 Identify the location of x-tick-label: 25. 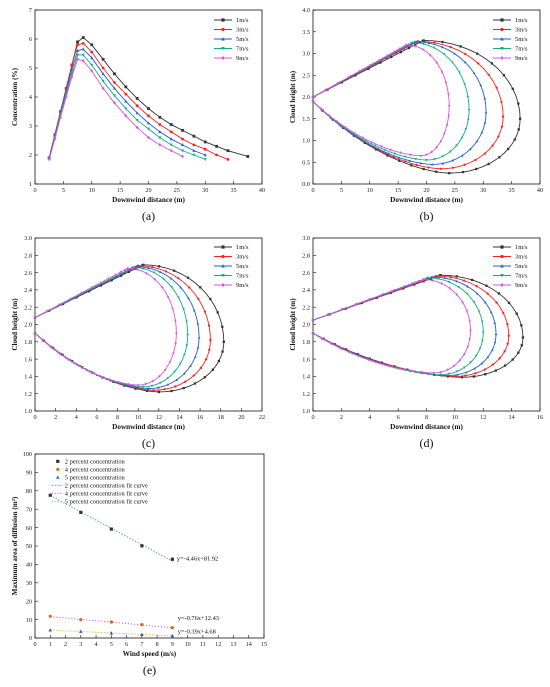
(455, 190).